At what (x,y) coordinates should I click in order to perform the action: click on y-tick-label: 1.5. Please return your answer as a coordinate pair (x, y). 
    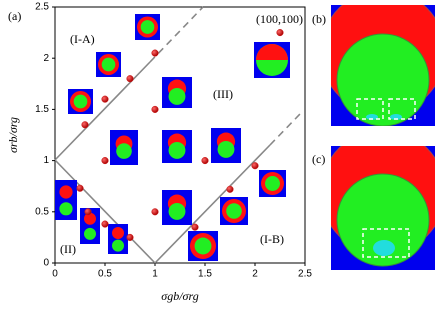
    Looking at the image, I should click on (42, 109).